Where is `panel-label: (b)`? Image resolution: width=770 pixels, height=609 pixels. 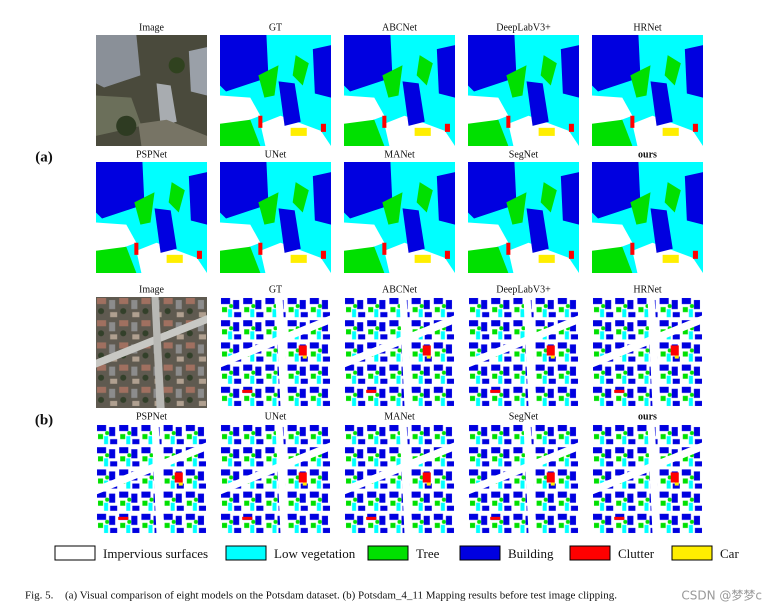 panel-label: (b) is located at coordinates (44, 420).